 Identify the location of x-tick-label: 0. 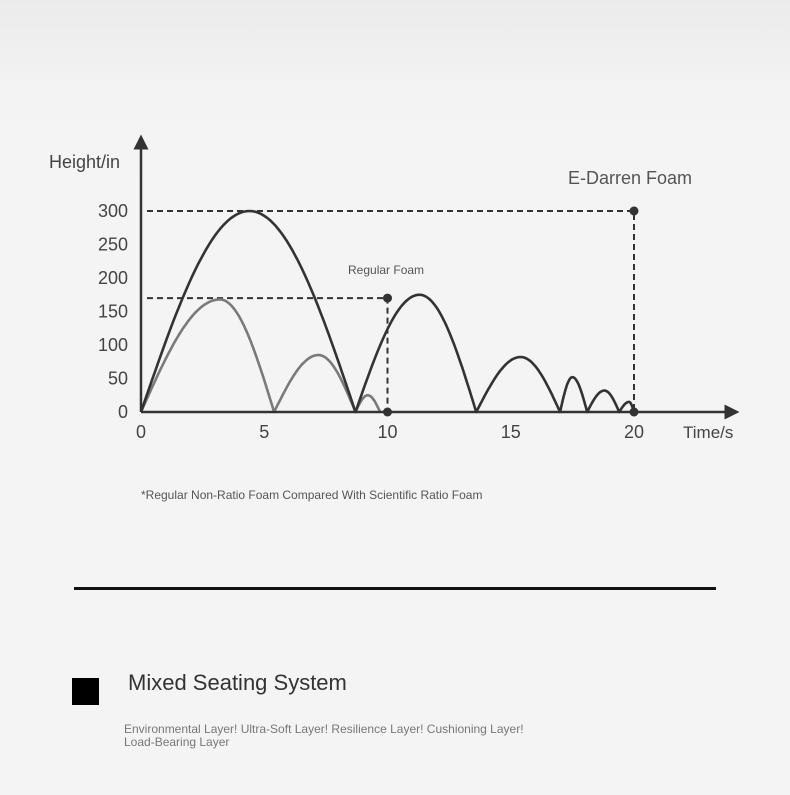
(141, 432).